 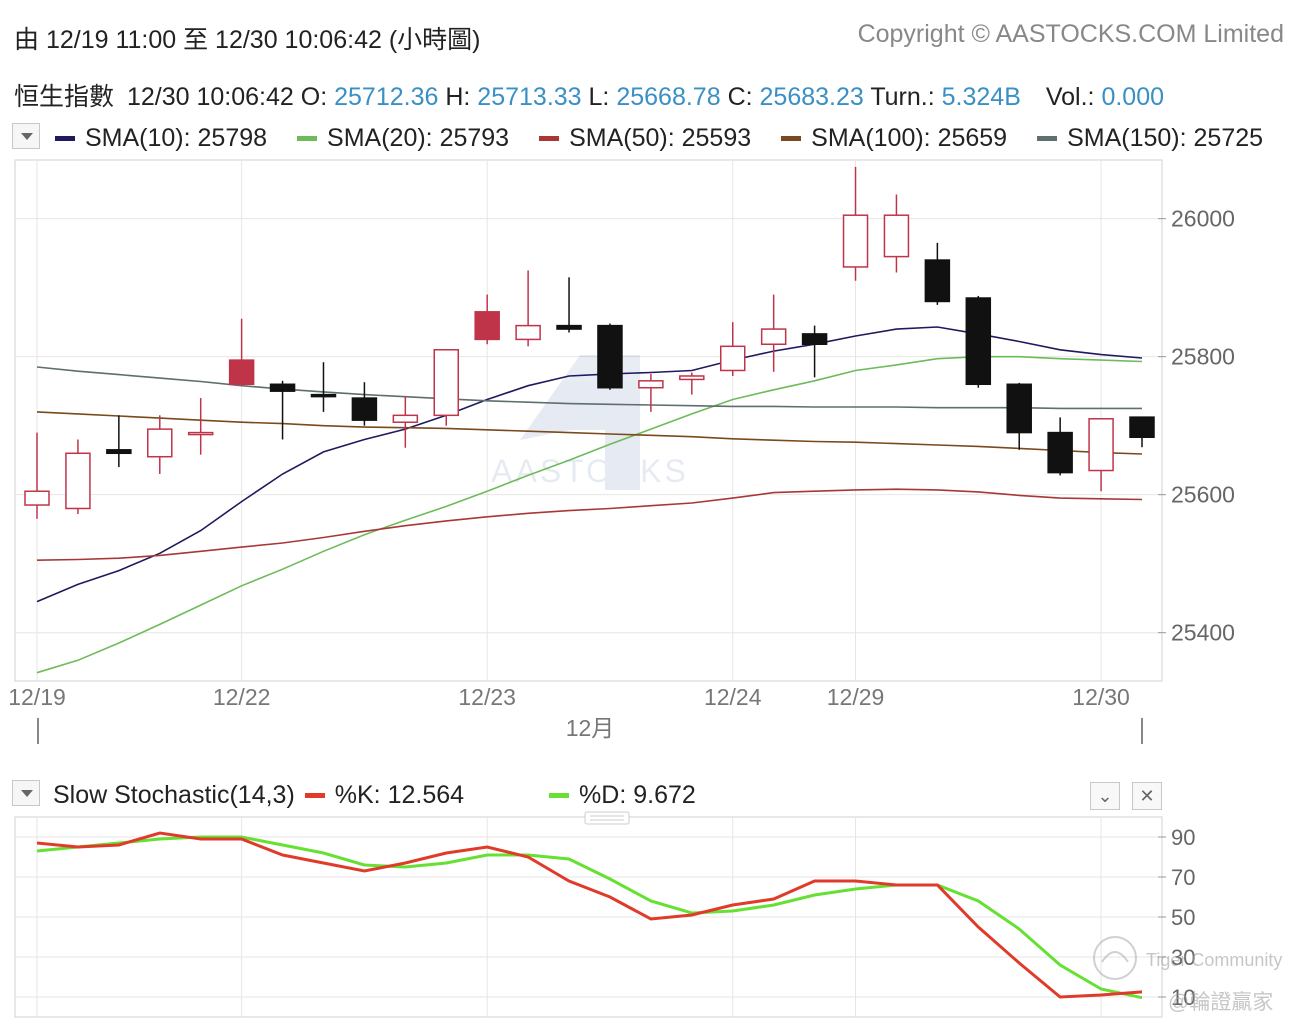 I want to click on open-value: 25712.36, so click(x=386, y=97).